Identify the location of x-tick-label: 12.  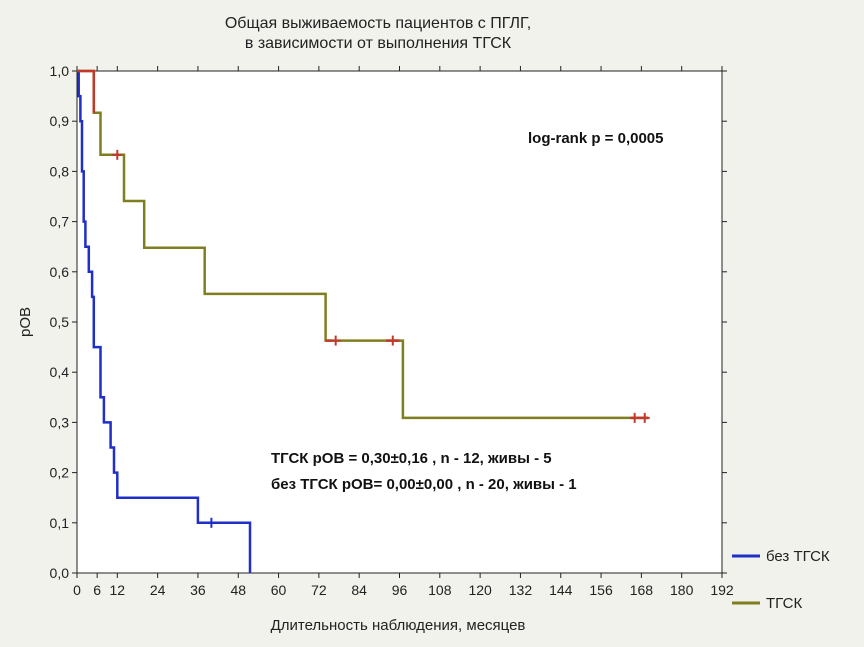
(118, 590).